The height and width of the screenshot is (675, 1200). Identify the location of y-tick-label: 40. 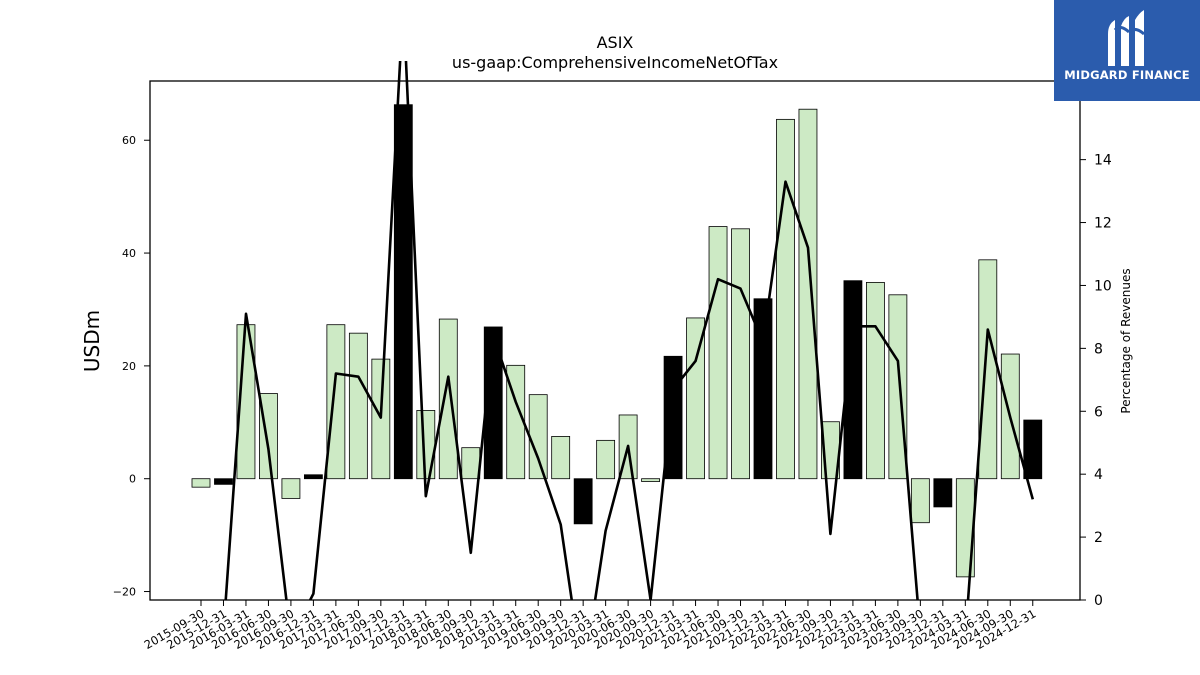
(129, 253).